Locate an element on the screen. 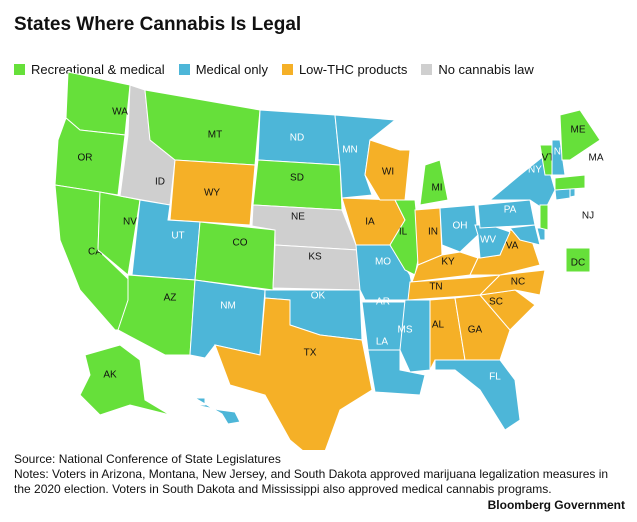 The image size is (637, 522). state-label: PA is located at coordinates (510, 210).